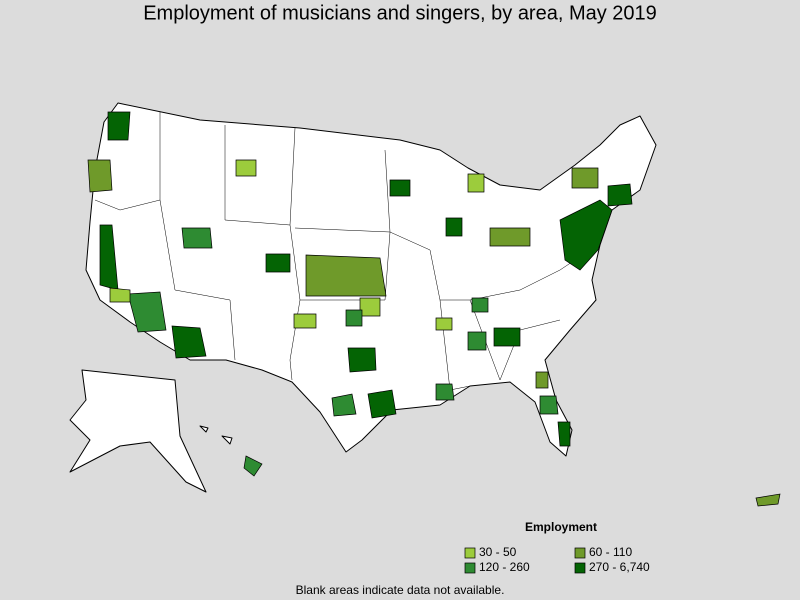 Image resolution: width=800 pixels, height=600 pixels. Describe the element at coordinates (138, 431) in the screenshot. I see `alaska` at that location.